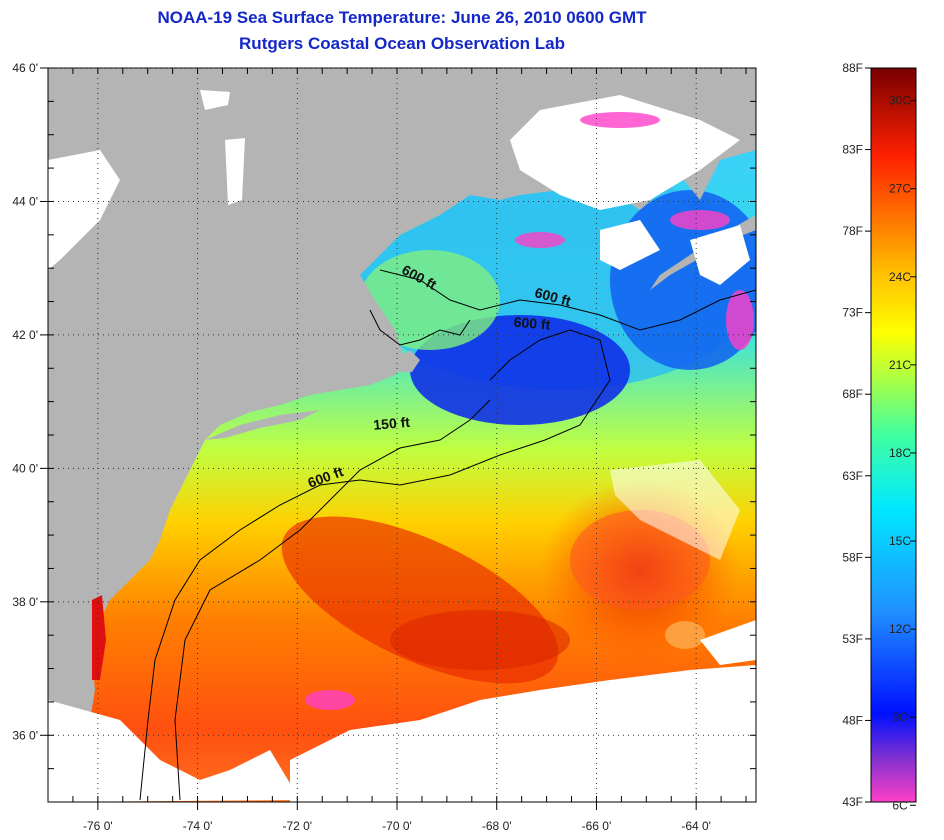 The width and height of the screenshot is (944, 840). I want to click on small-eddy, so click(685, 635).